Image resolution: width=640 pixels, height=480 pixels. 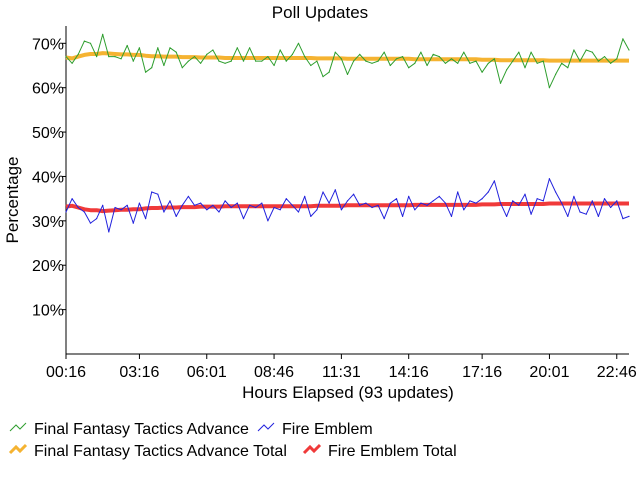 What do you see at coordinates (347, 207) in the screenshot?
I see `series-line-fire-emblem-total` at bounding box center [347, 207].